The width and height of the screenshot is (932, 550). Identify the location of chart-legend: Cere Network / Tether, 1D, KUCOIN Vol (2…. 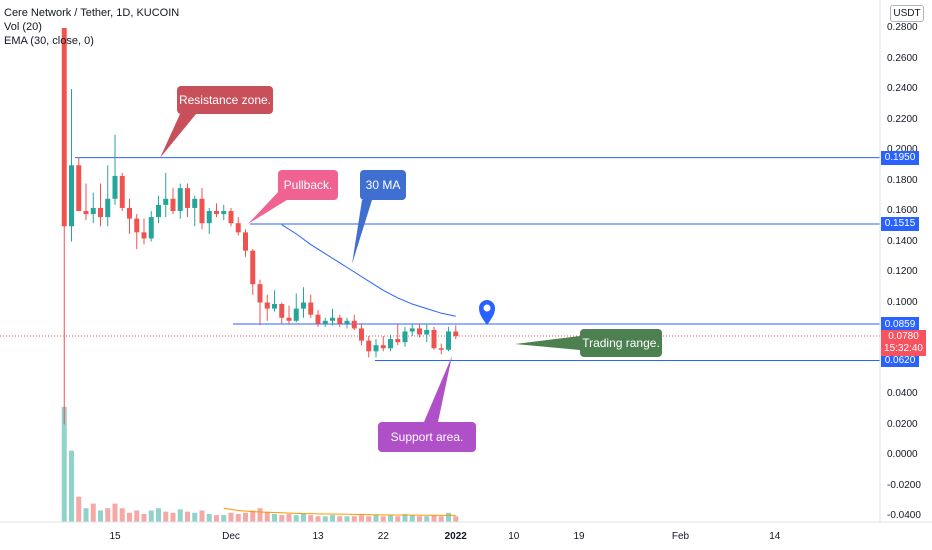
(91, 27).